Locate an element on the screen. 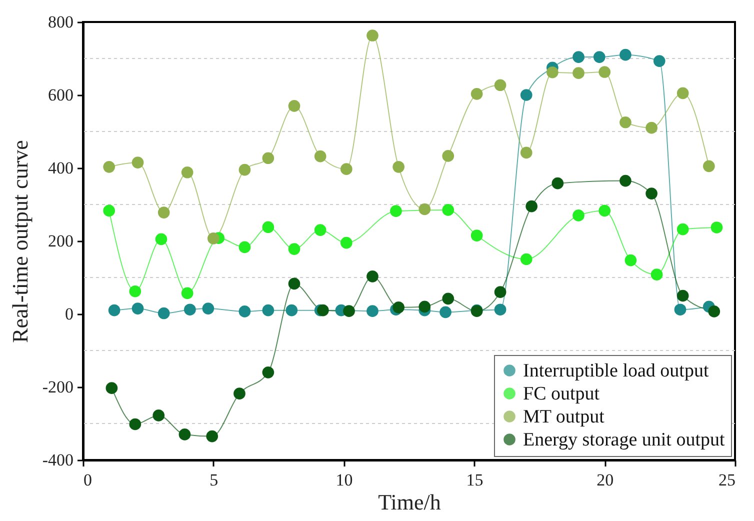  legend-label: Energy storage unit output is located at coordinates (624, 440).